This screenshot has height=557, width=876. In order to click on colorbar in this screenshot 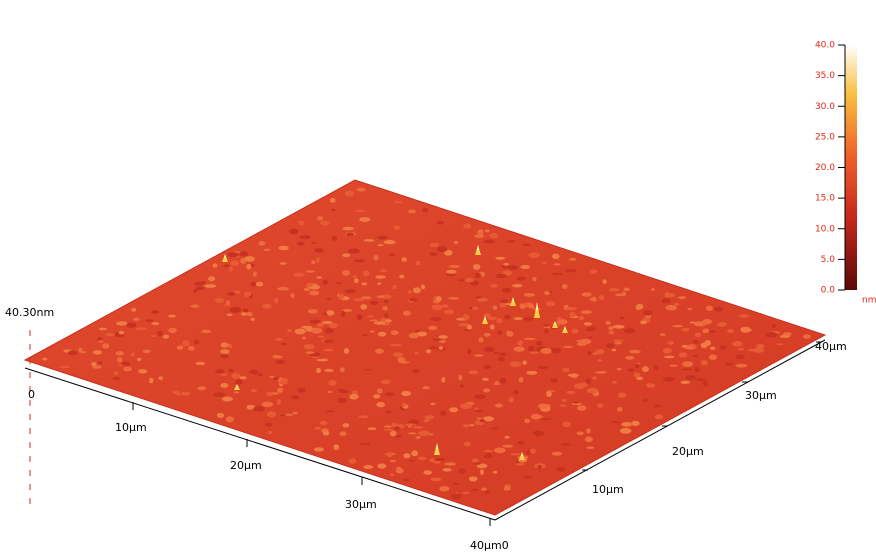, I will do `click(851, 167)`.